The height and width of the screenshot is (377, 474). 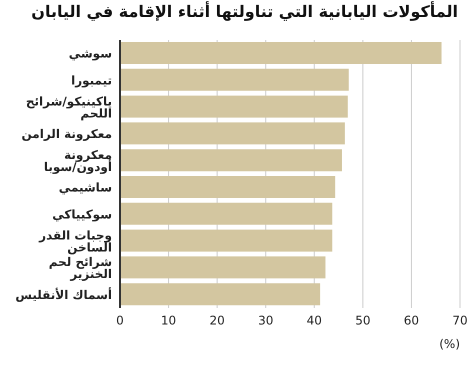 I want to click on y-tick-label: سوكيياكي, so click(x=82, y=214).